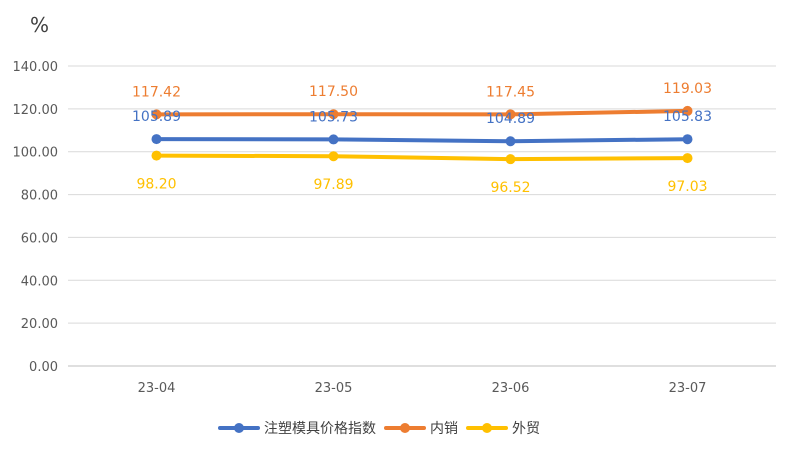 The width and height of the screenshot is (798, 453). Describe the element at coordinates (333, 185) in the screenshot. I see `data-label: 97.89` at that location.